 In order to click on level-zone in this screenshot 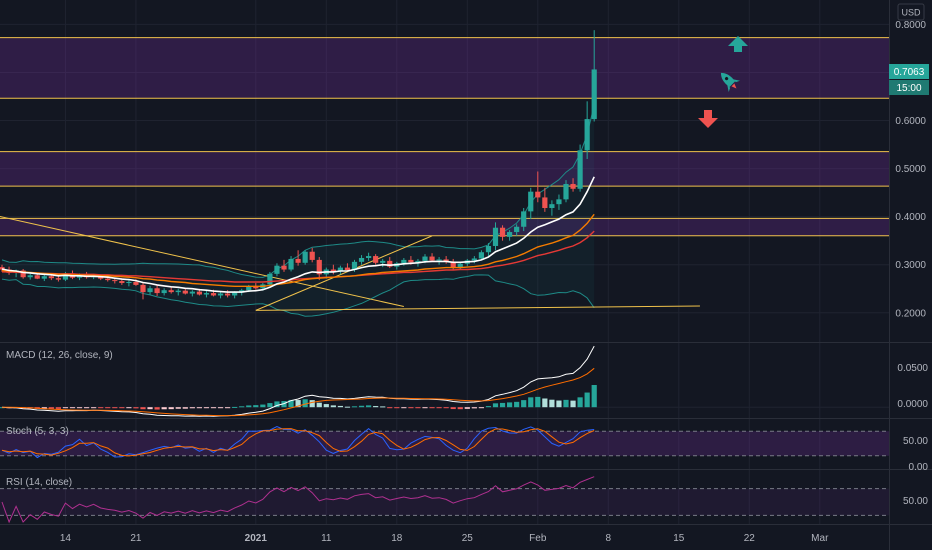, I will do `click(444, 227)`.